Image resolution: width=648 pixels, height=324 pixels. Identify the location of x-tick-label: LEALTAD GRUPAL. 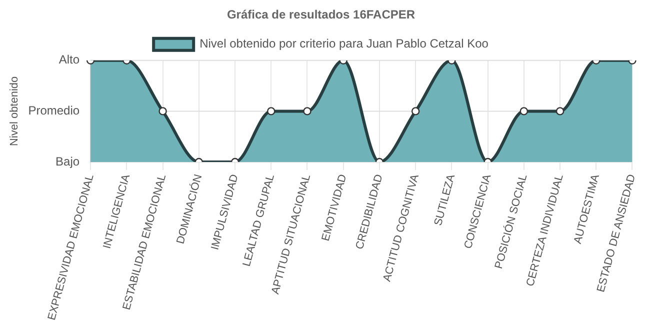
(258, 220).